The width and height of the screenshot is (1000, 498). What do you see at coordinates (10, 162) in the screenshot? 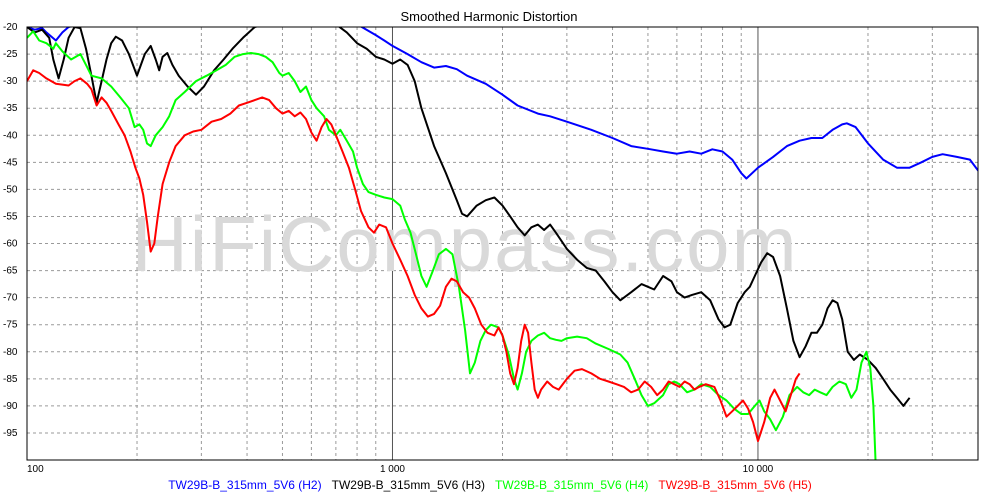
I see `y-tick-label: -45` at bounding box center [10, 162].